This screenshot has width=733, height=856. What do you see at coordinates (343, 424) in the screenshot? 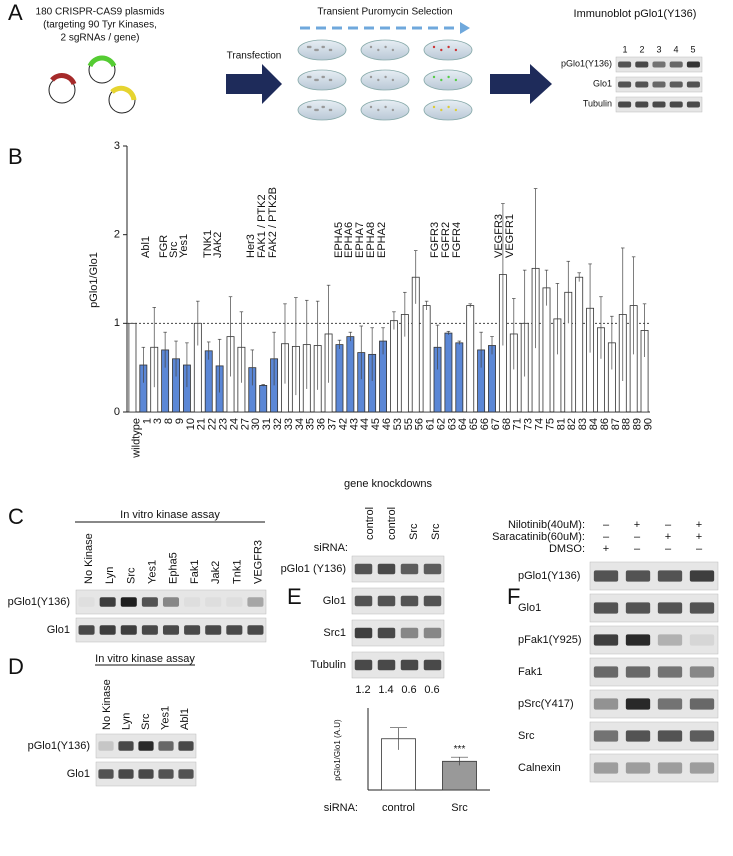
I see `x-tick-label: 42` at bounding box center [343, 424].